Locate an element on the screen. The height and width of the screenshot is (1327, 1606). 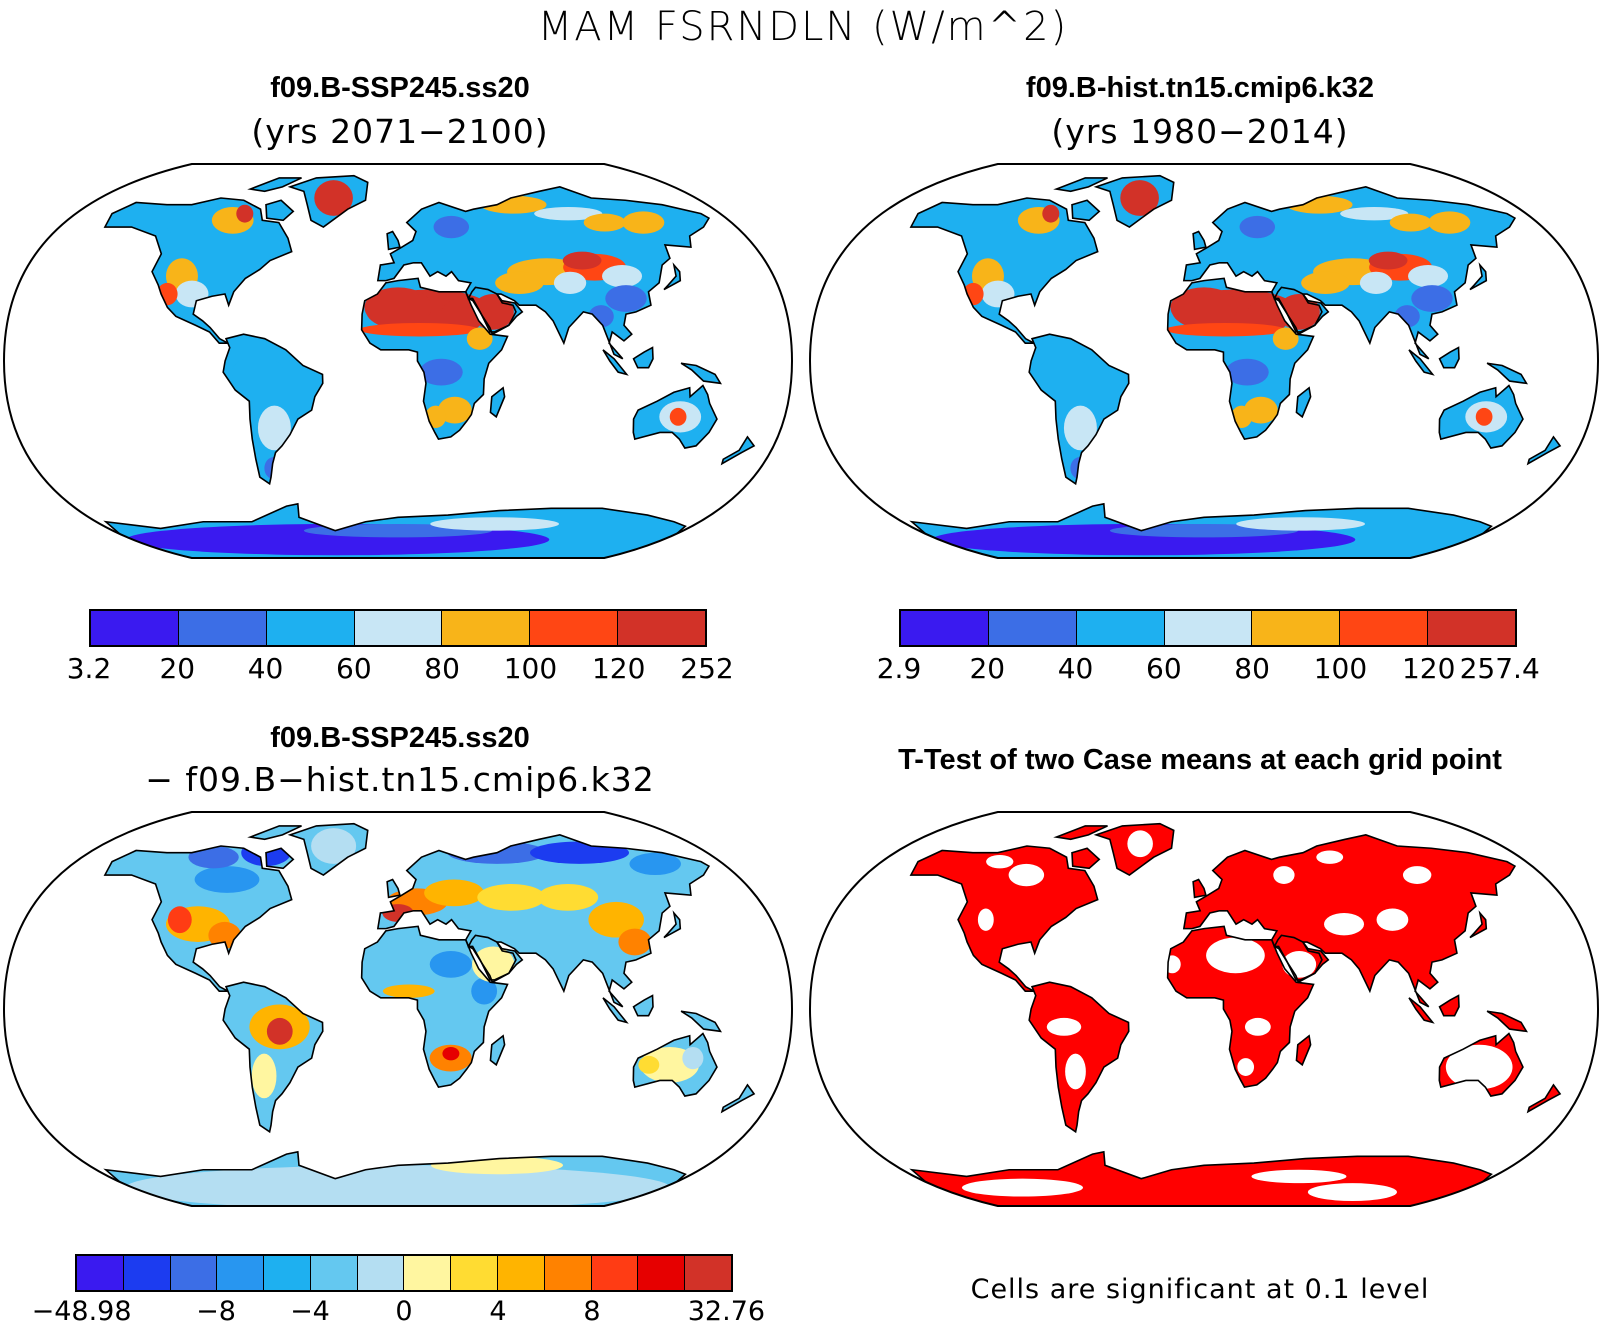
panel-2-subtitle: (yrs 1980−2014) is located at coordinates (1200, 131).